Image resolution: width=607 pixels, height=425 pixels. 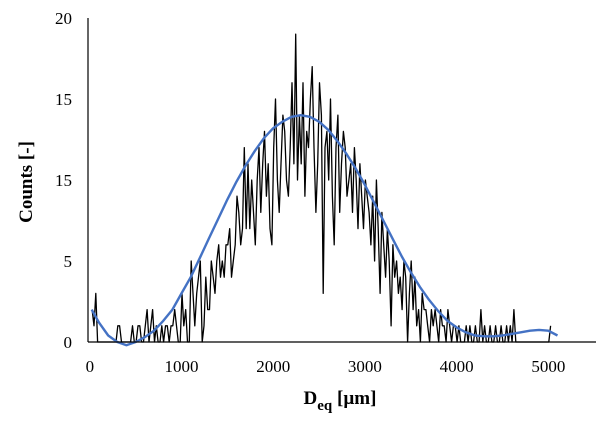 What do you see at coordinates (325, 406) in the screenshot?
I see `x-axis-title-sub: eq` at bounding box center [325, 406].